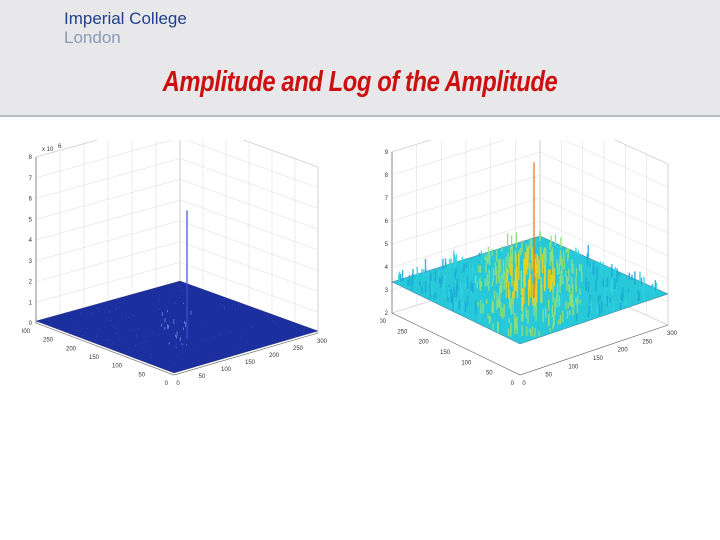 Image resolution: width=720 pixels, height=540 pixels. Describe the element at coordinates (48, 150) in the screenshot. I see `z-multiplier-label: x 10` at that location.